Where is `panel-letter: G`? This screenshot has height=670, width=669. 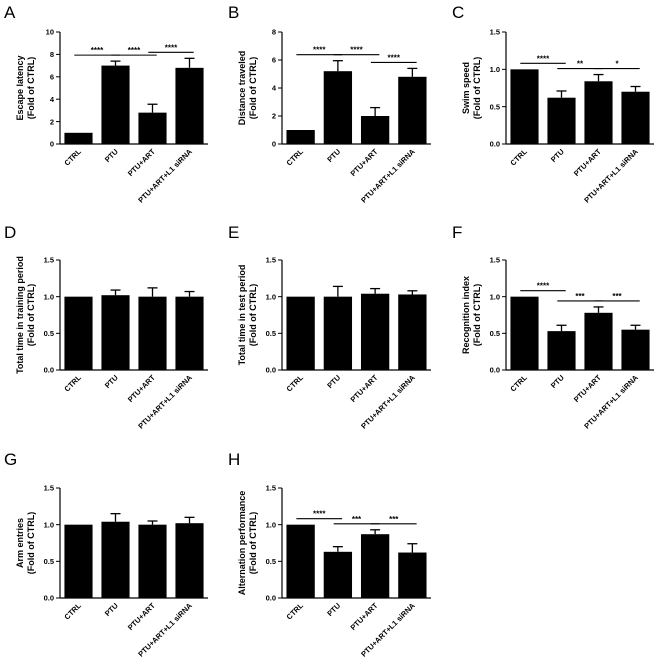
panel-letter: G is located at coordinates (10, 459).